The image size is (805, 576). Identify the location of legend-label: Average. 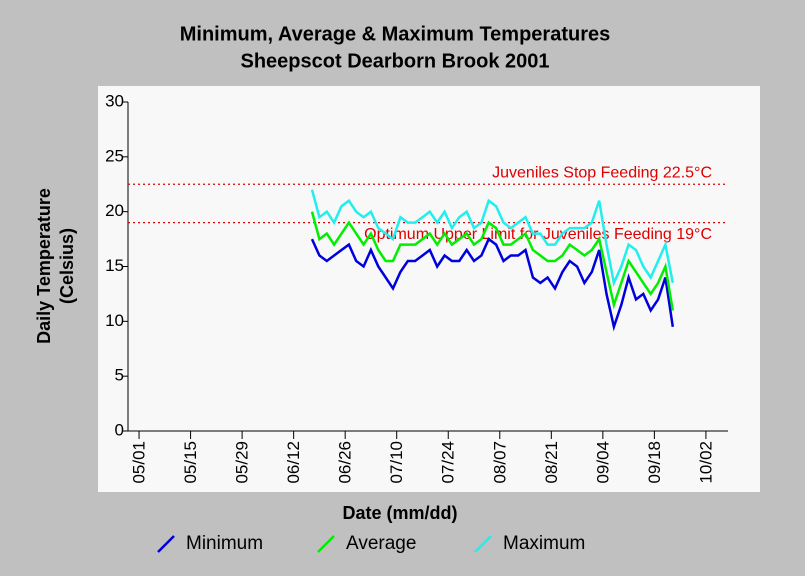
(381, 543).